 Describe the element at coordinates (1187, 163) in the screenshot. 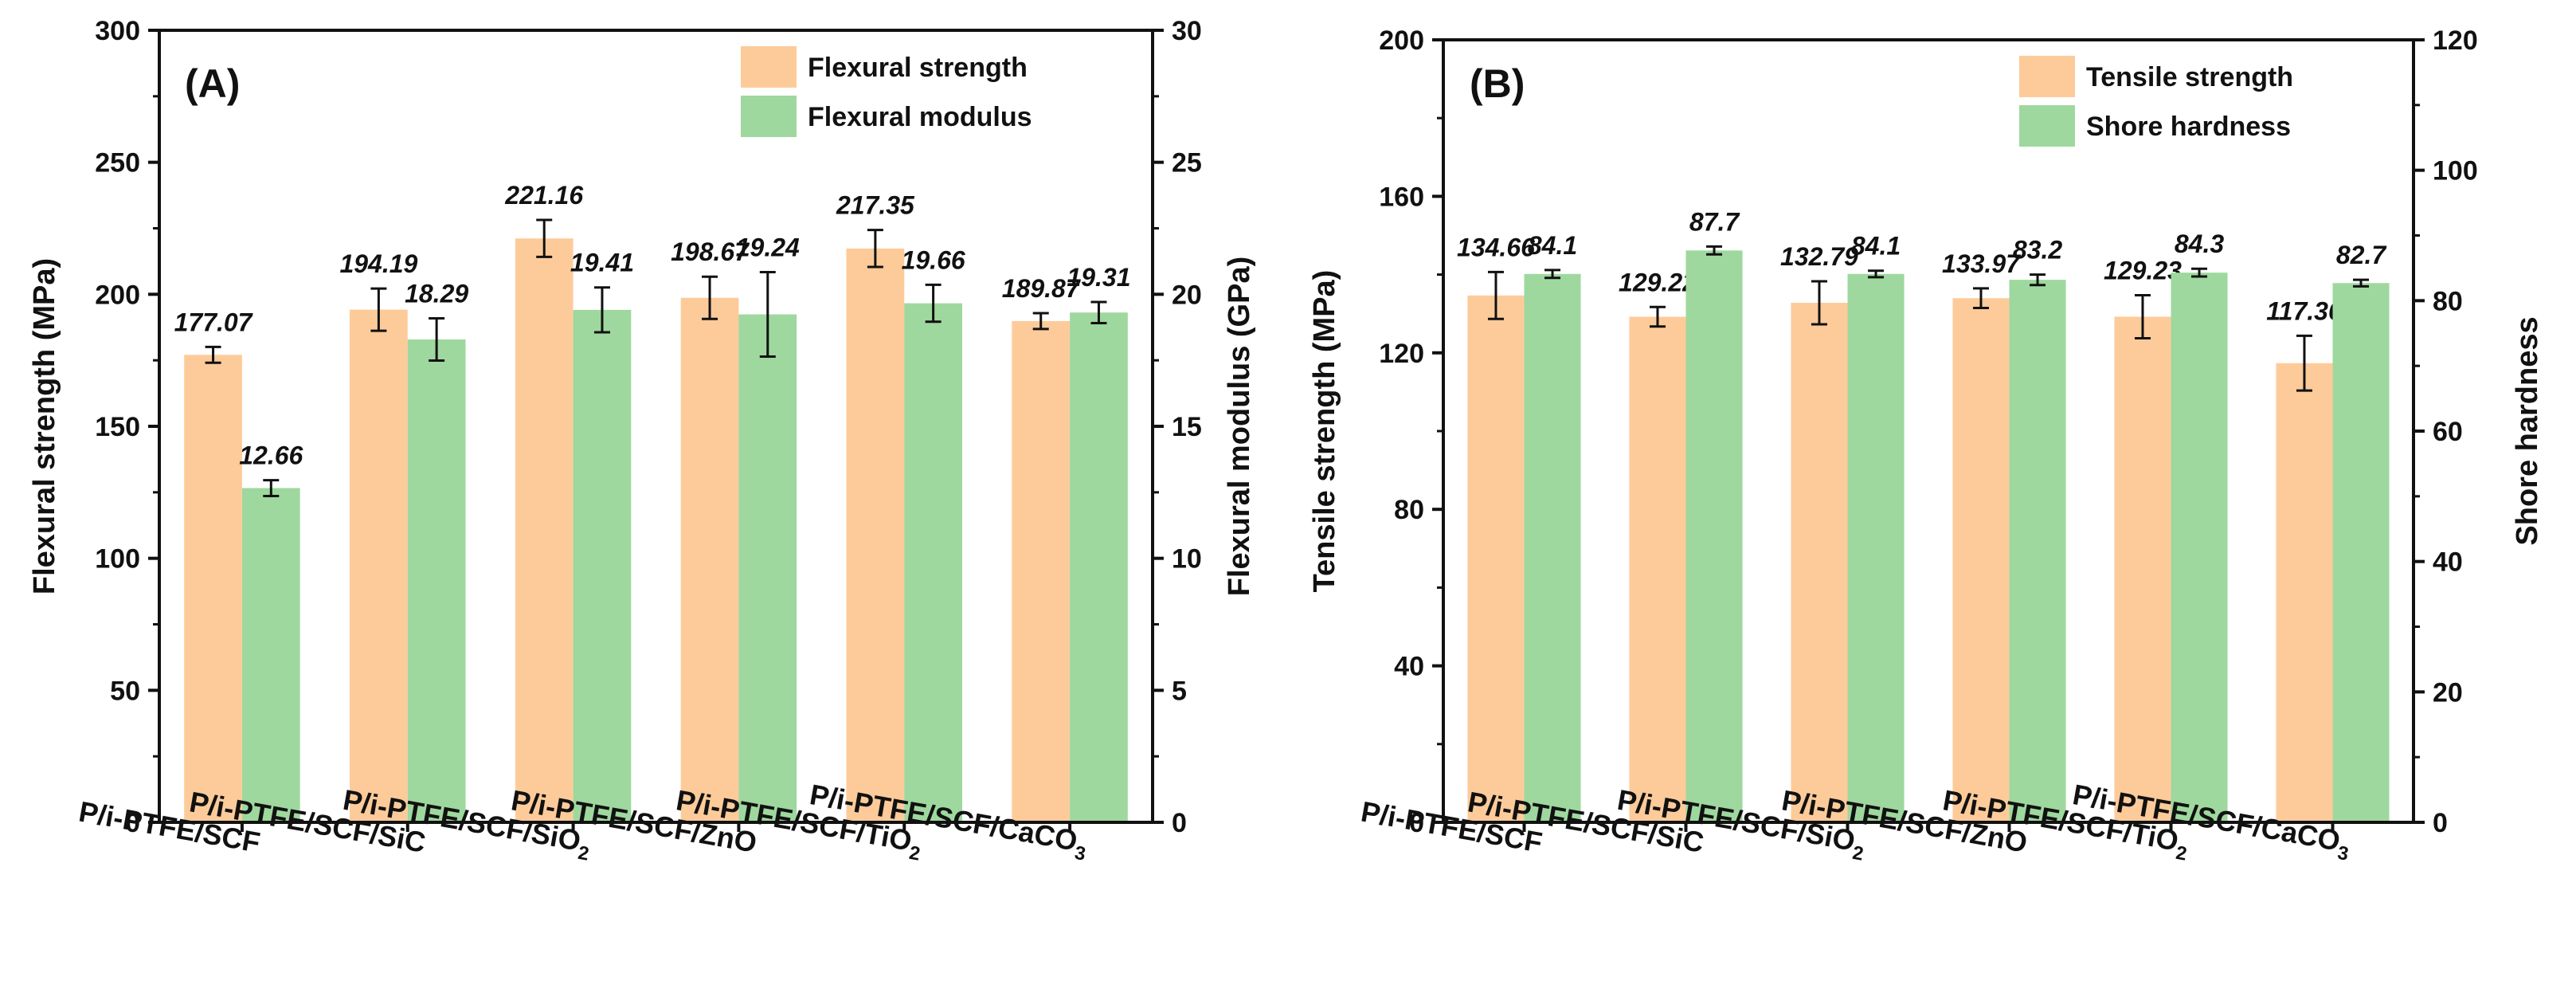

I see `right-axis-tick-label: 25` at that location.